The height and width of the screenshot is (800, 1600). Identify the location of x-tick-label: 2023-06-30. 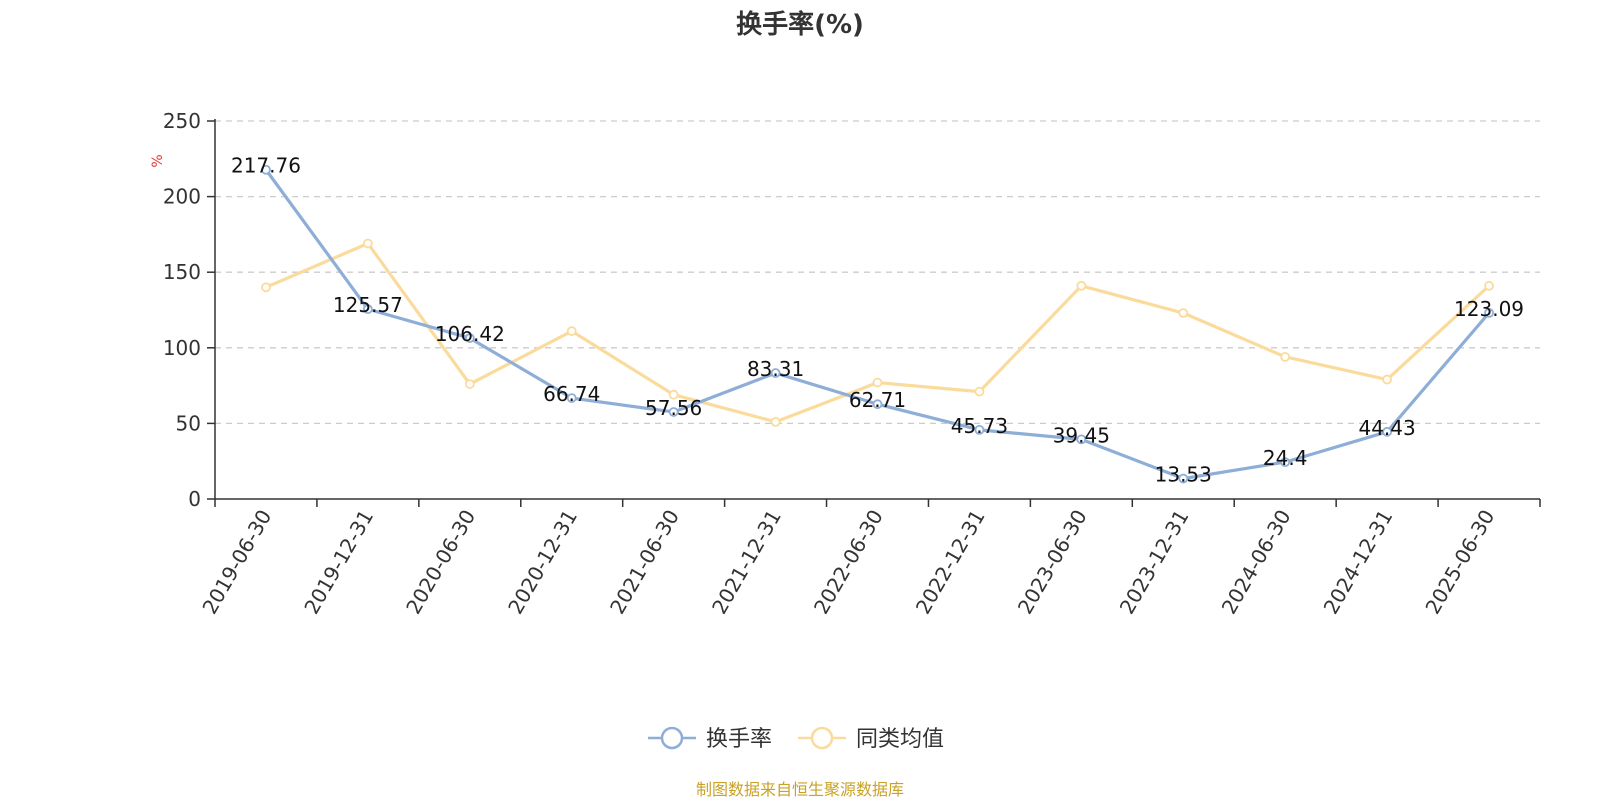
(1052, 562).